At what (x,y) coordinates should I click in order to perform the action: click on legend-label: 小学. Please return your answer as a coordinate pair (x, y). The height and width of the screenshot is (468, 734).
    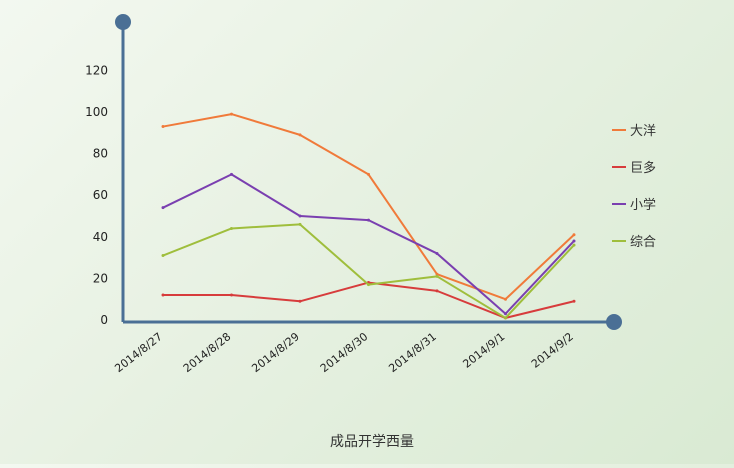
    Looking at the image, I should click on (643, 205).